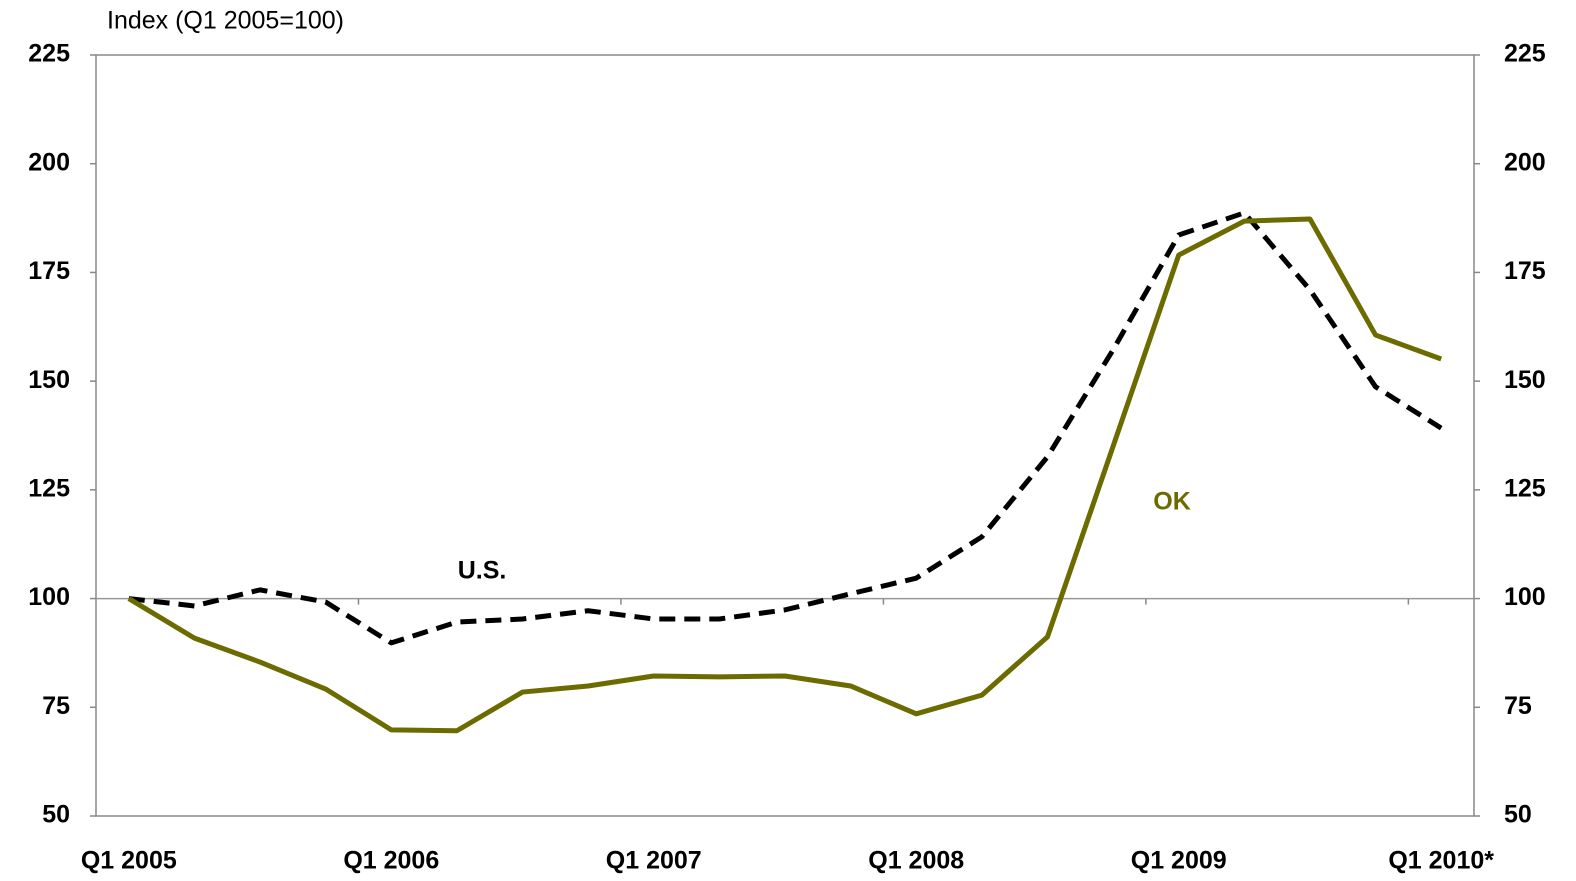 Image resolution: width=1576 pixels, height=881 pixels. I want to click on y2-tick-label: 125, so click(1525, 488).